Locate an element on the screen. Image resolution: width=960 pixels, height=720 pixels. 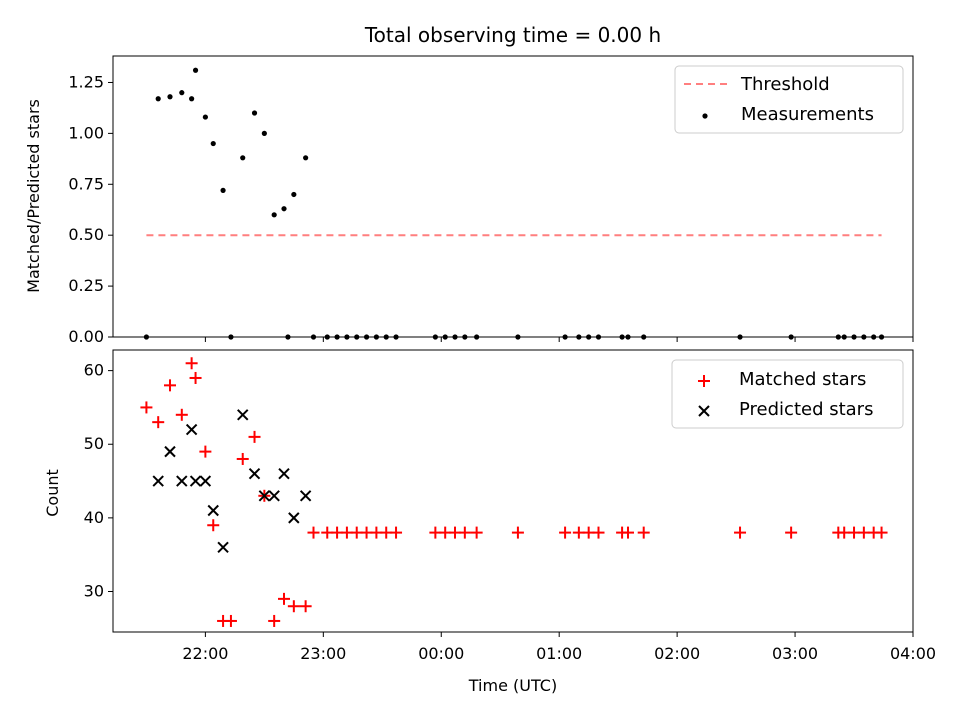
top-y-axis-label: Matched/Predicted stars is located at coordinates (33, 196).